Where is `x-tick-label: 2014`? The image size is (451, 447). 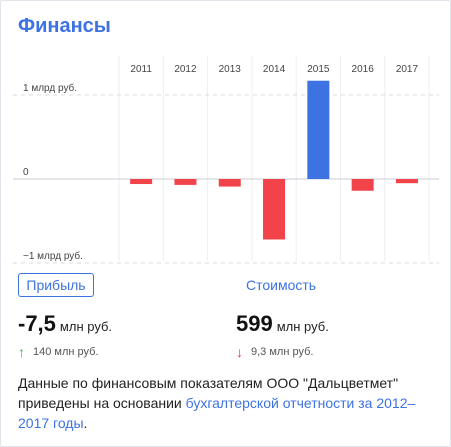 x-tick-label: 2014 is located at coordinates (274, 69).